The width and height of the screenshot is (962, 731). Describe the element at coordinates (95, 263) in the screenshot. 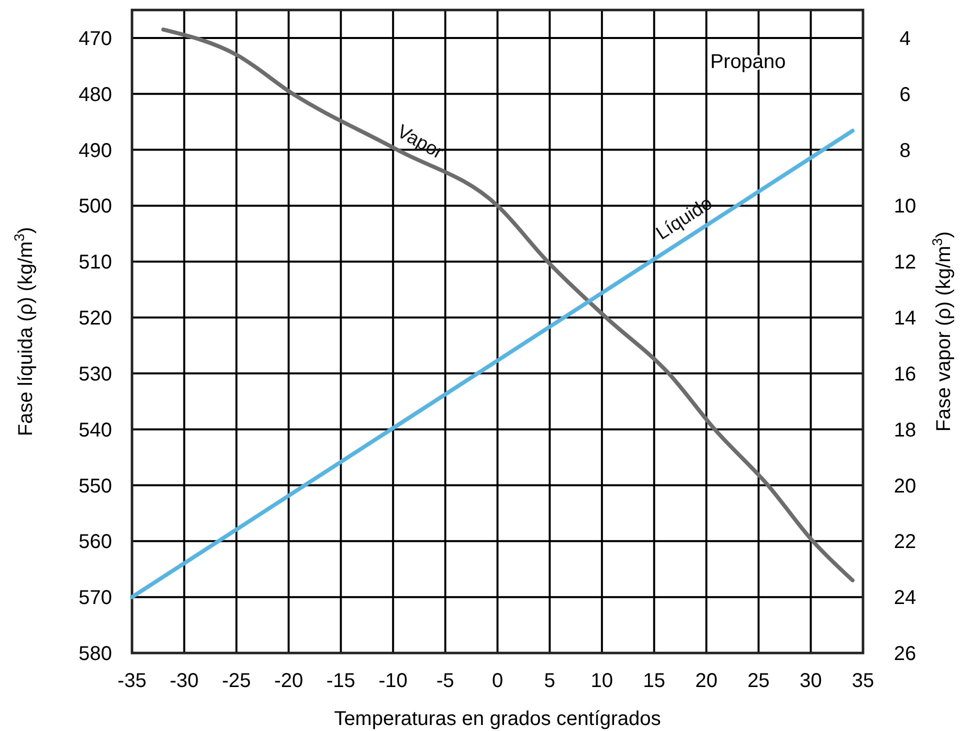

I see `y-tick-label: 510` at that location.